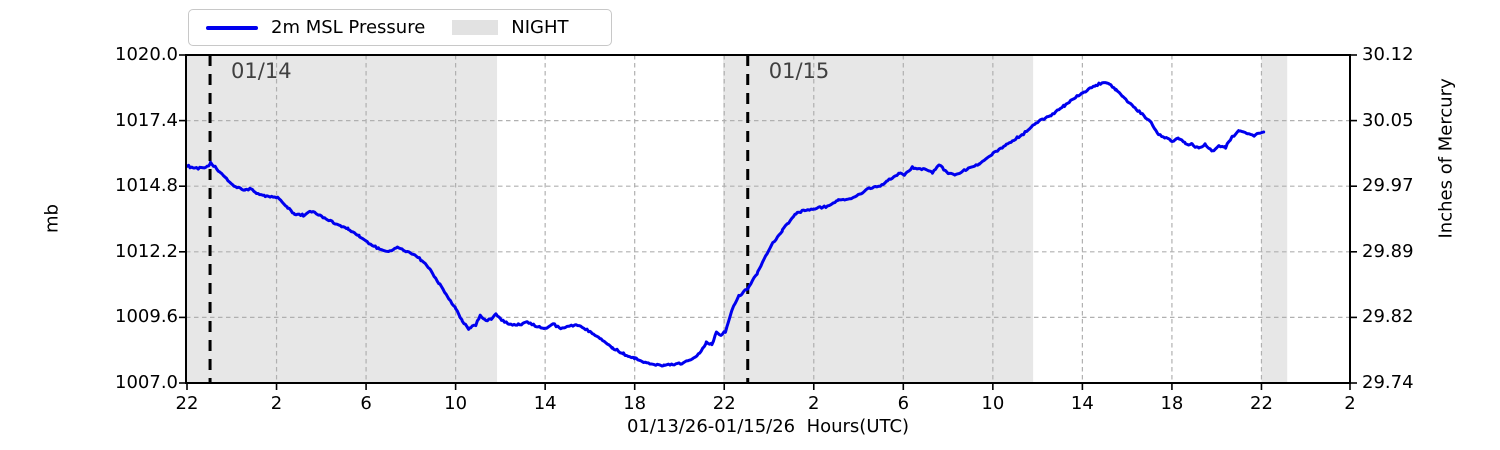 The width and height of the screenshot is (1500, 450). I want to click on legend-box: 2m MSL Pressure NIGHT, so click(400, 27).